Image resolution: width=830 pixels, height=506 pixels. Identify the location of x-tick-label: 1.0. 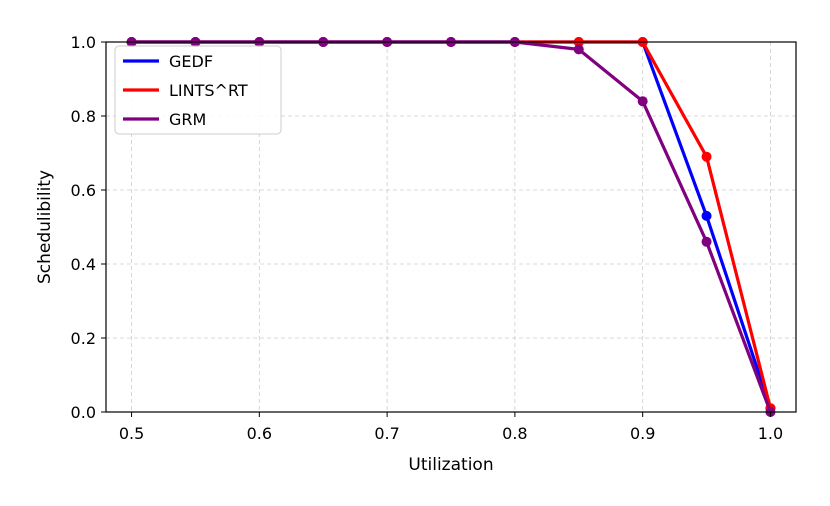
(770, 433).